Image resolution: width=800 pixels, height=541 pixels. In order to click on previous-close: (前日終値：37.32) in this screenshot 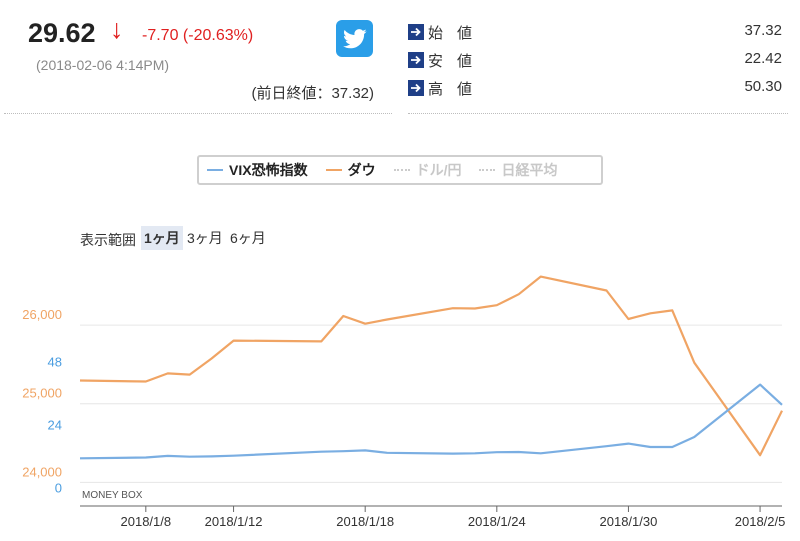, I will do `click(312, 93)`.